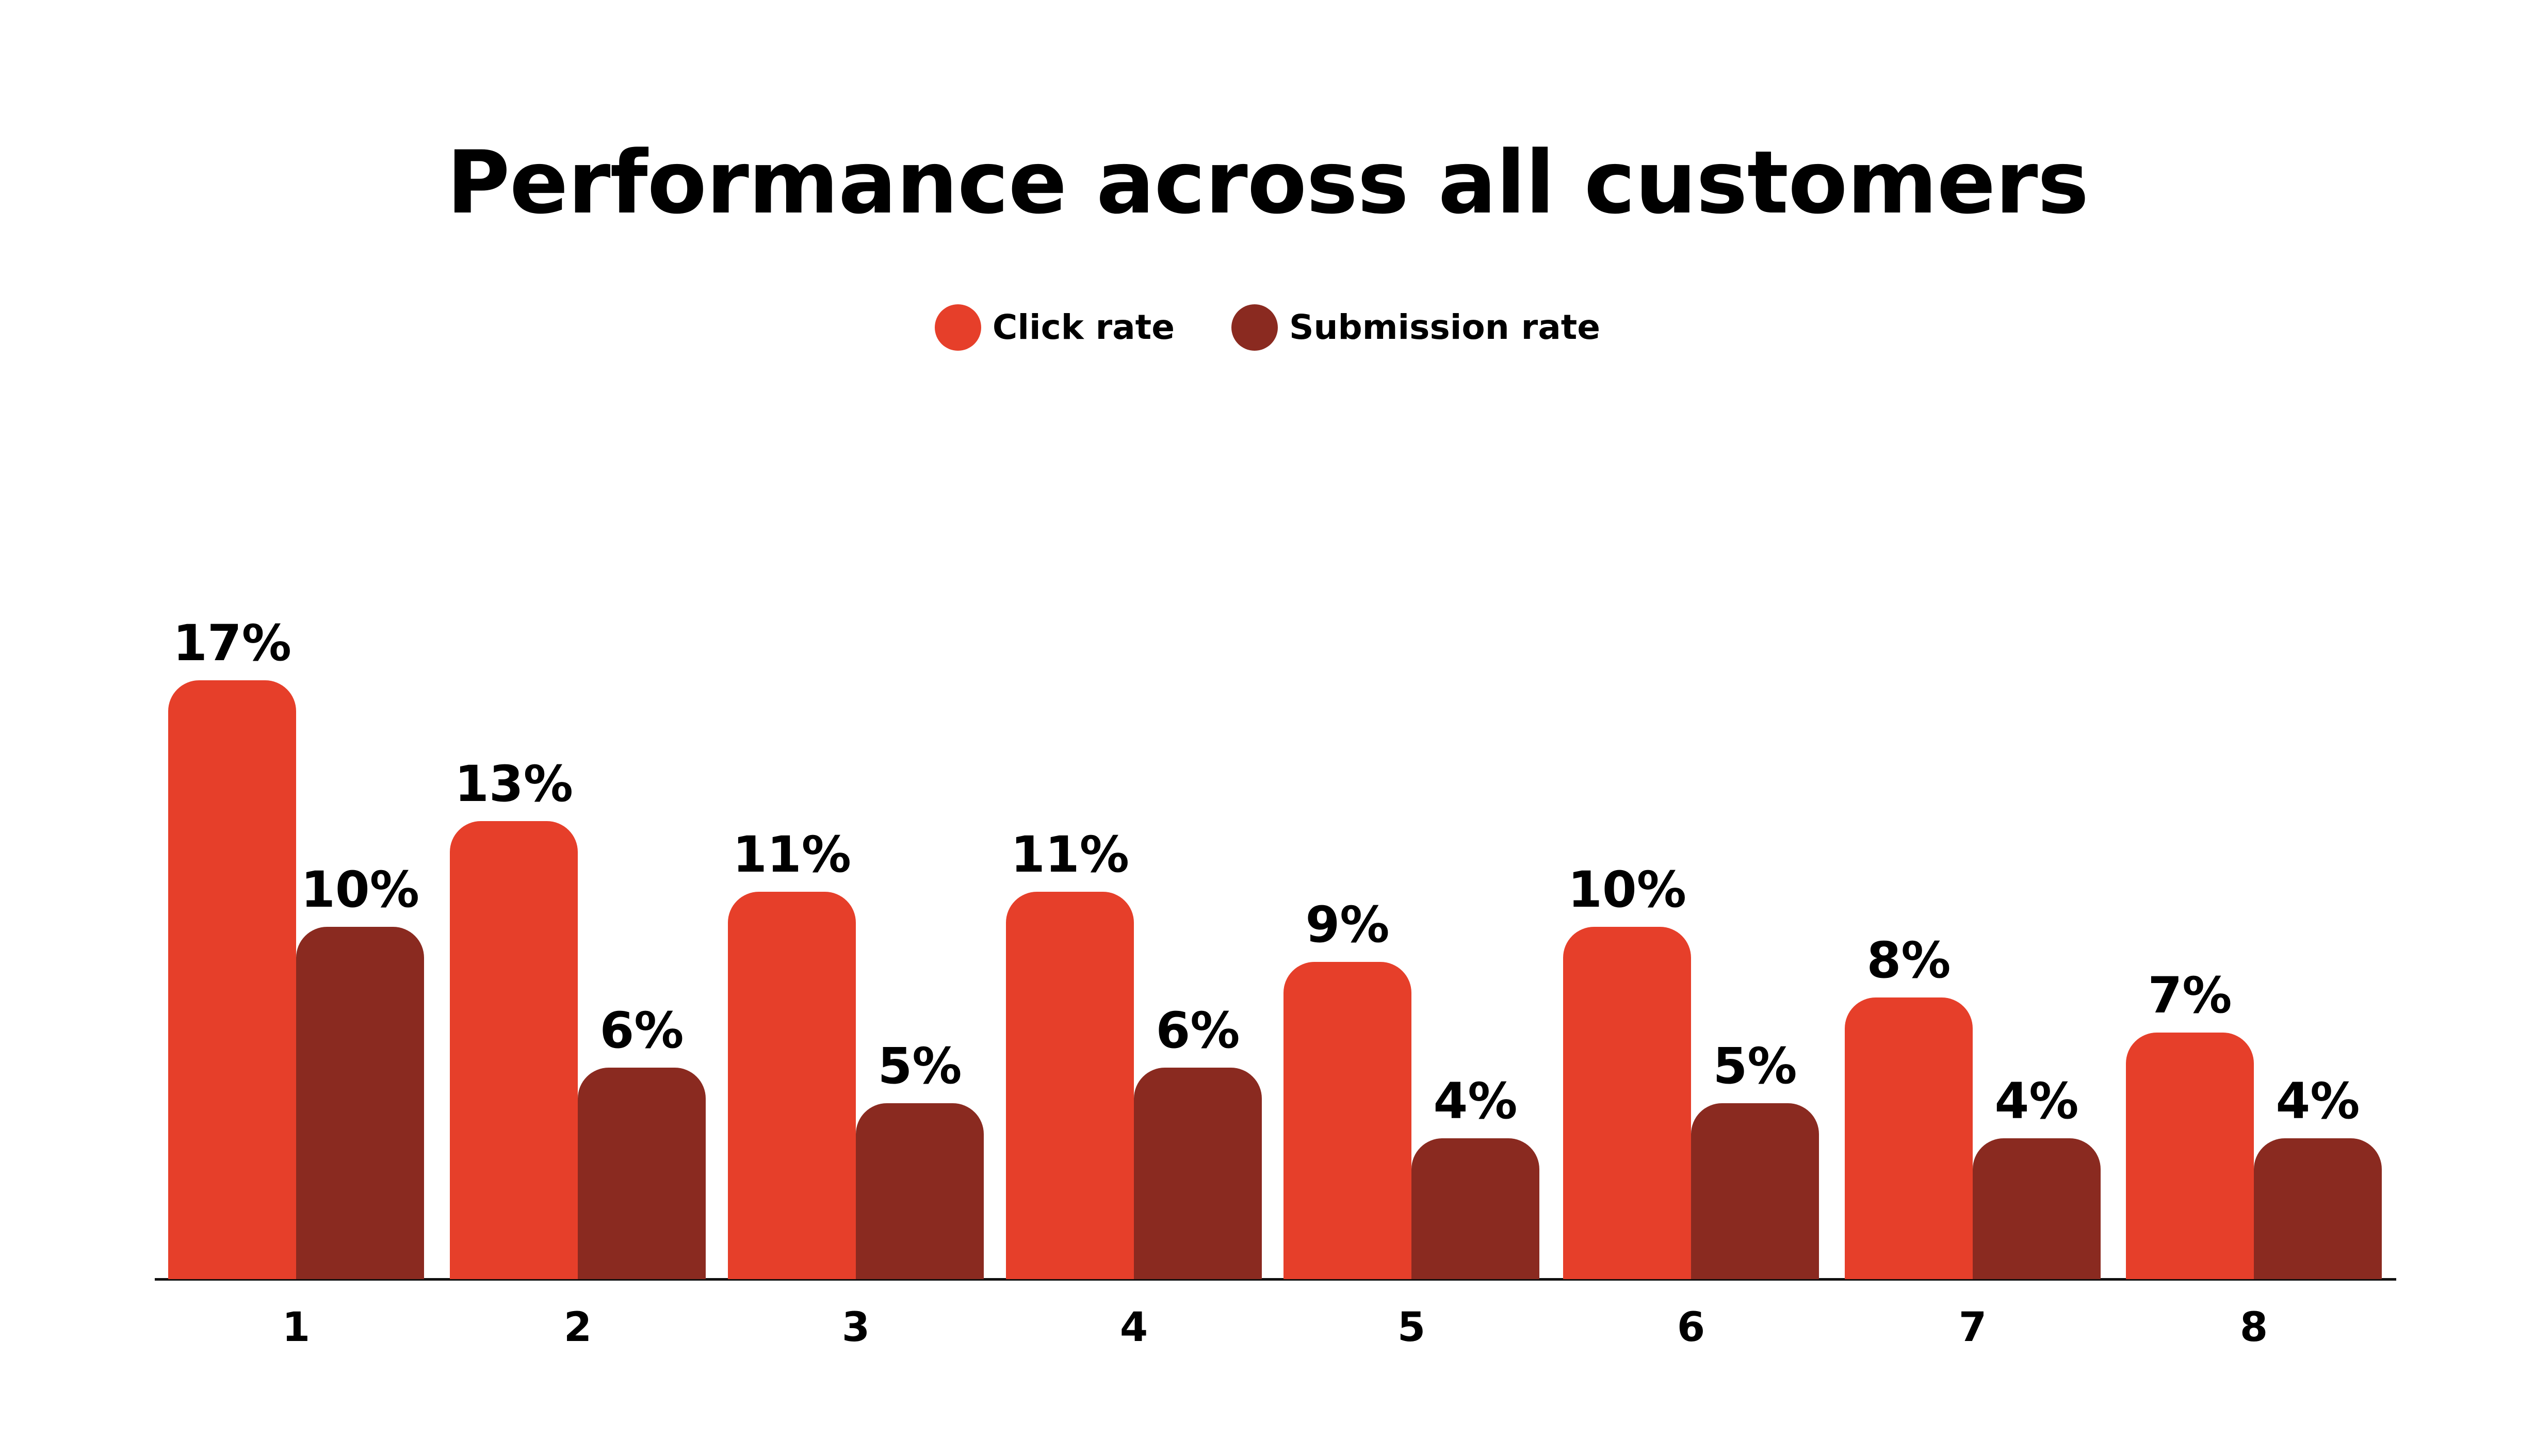 The height and width of the screenshot is (1456, 2535). I want to click on legend-item-click-rate: Click rate, so click(1055, 328).